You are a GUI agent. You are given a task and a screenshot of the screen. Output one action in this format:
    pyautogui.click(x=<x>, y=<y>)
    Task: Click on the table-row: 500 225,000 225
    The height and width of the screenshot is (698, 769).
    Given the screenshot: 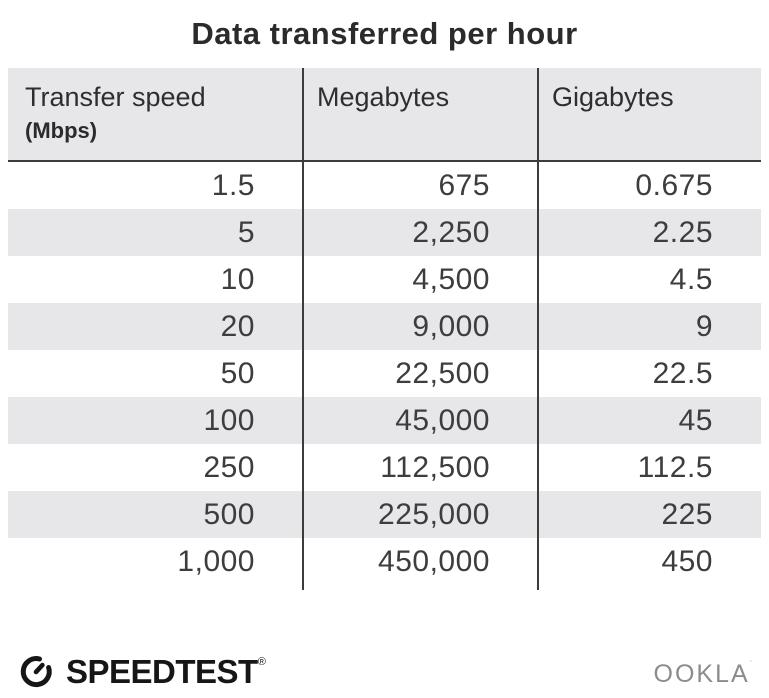 What is the action you would take?
    pyautogui.click(x=384, y=514)
    